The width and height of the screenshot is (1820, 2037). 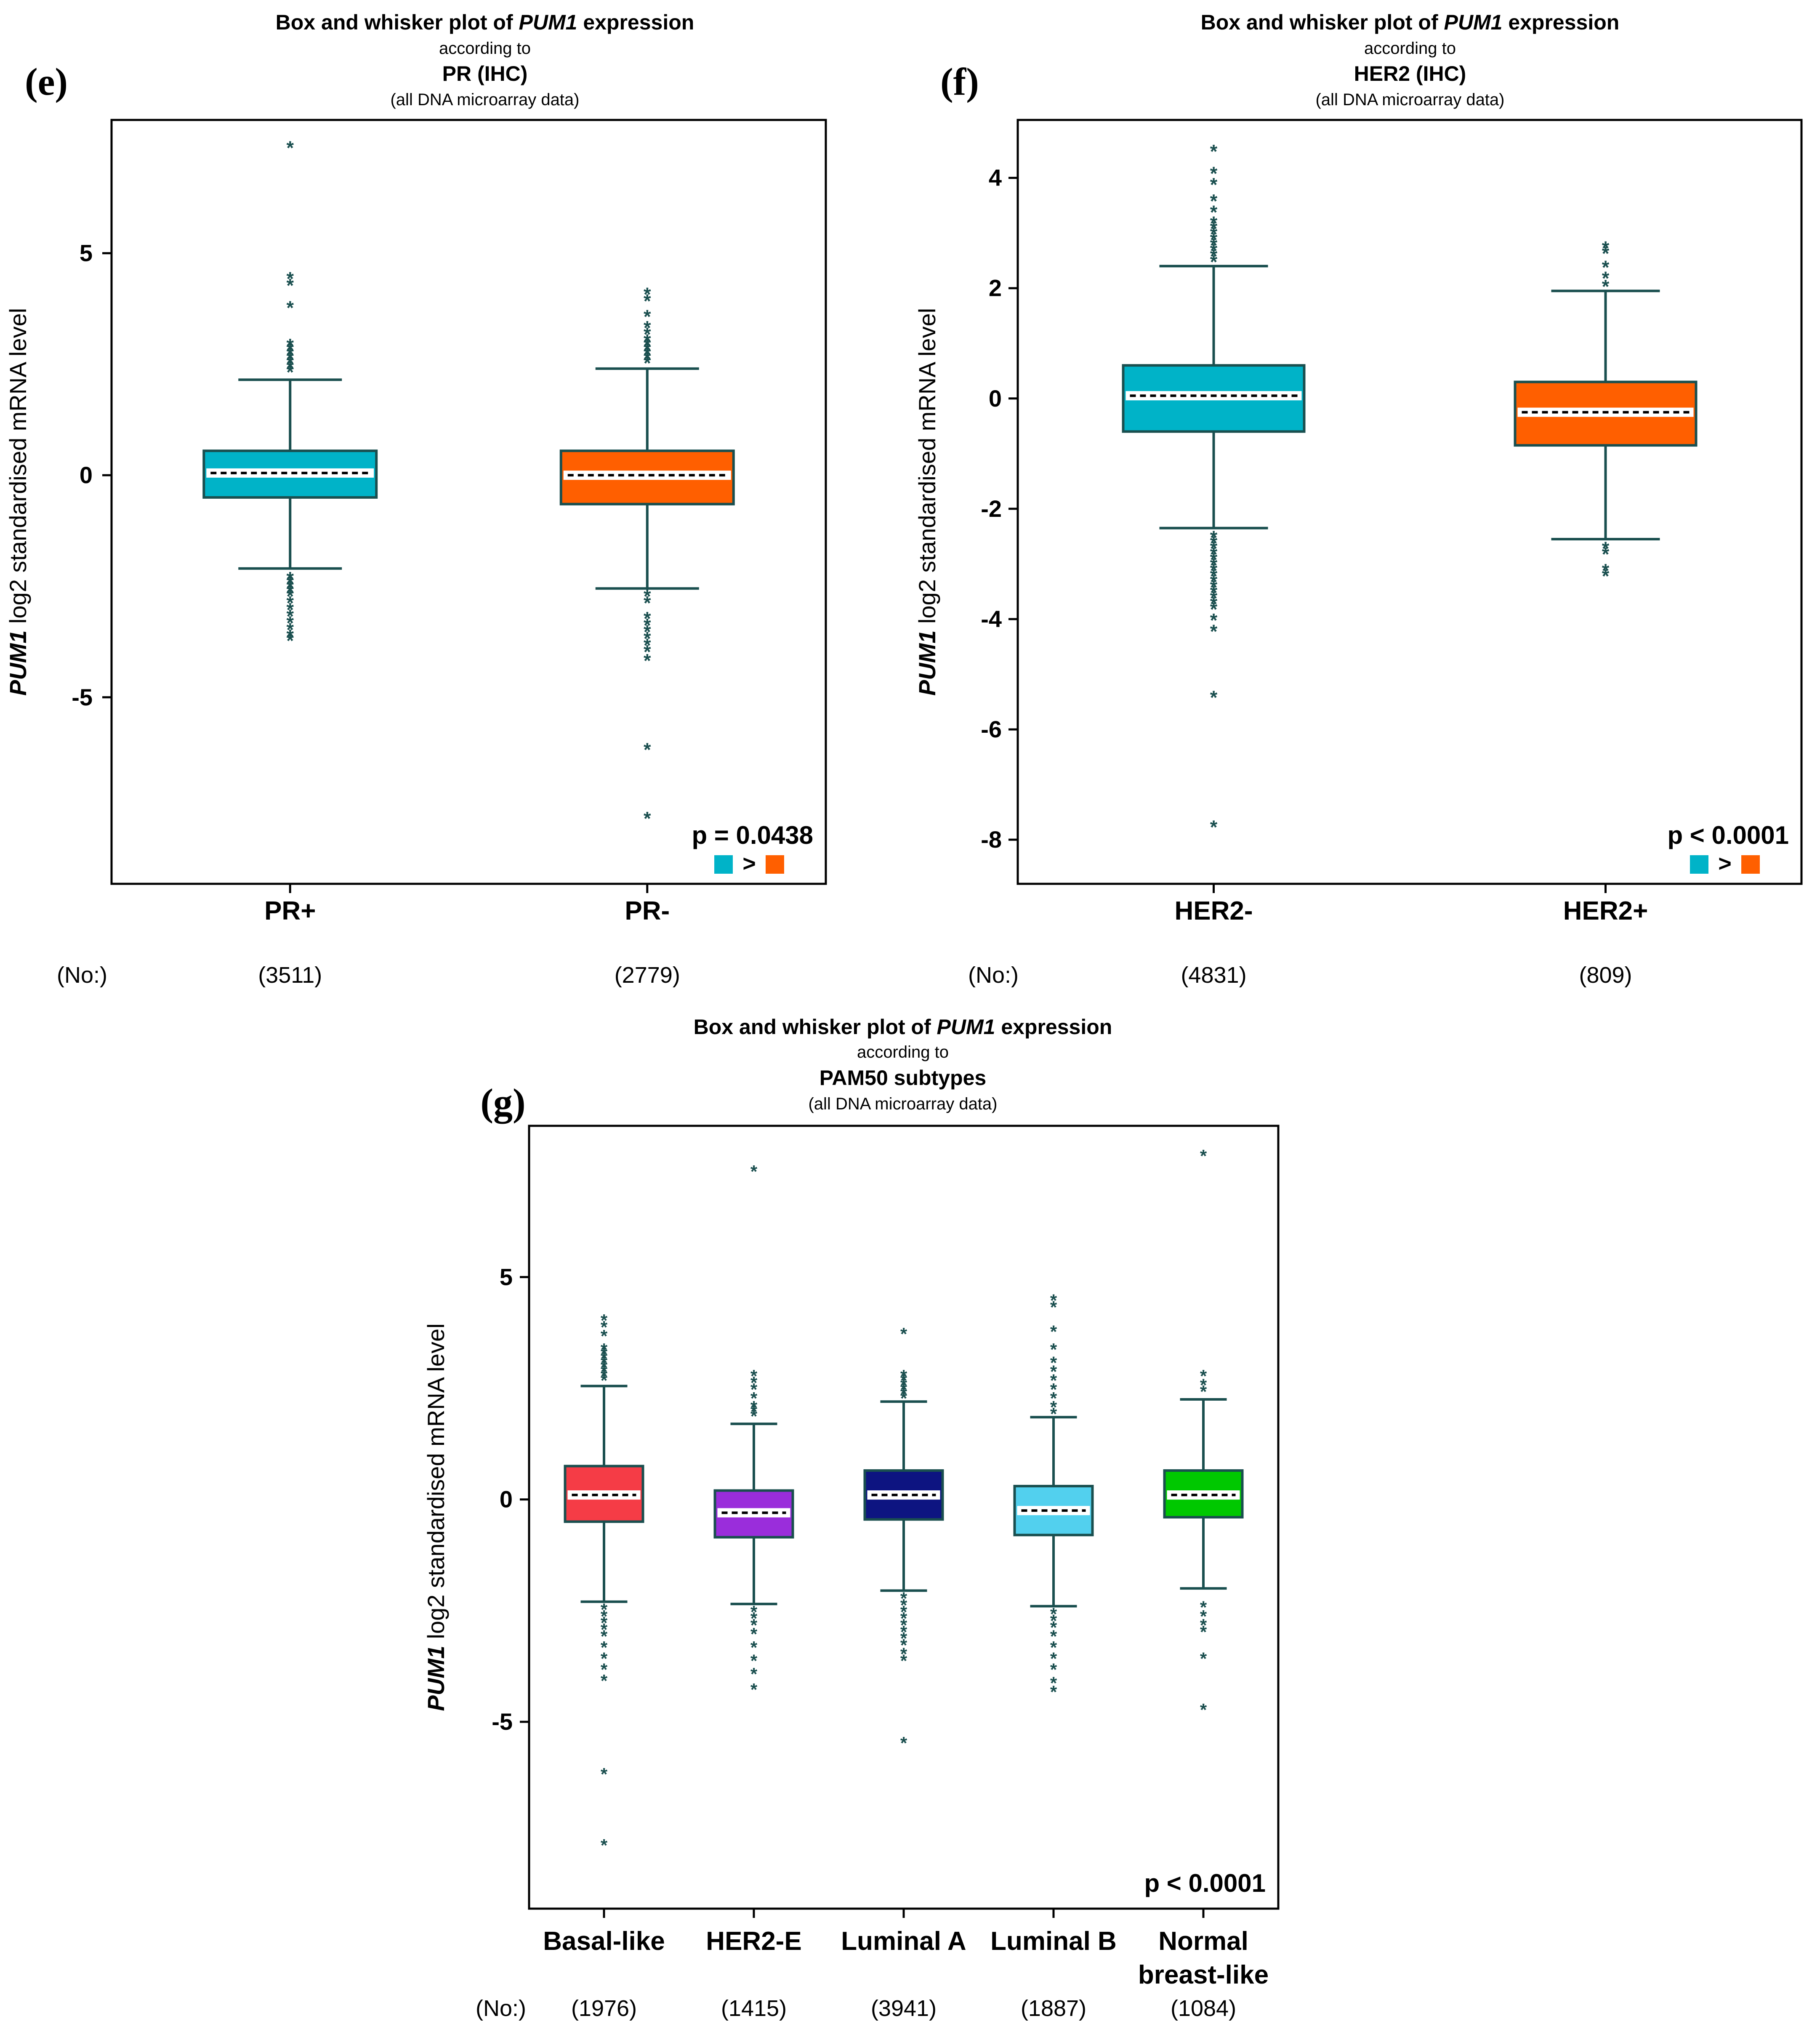 What do you see at coordinates (903, 1104) in the screenshot?
I see `chart-title-note: (all DNA microarray data)` at bounding box center [903, 1104].